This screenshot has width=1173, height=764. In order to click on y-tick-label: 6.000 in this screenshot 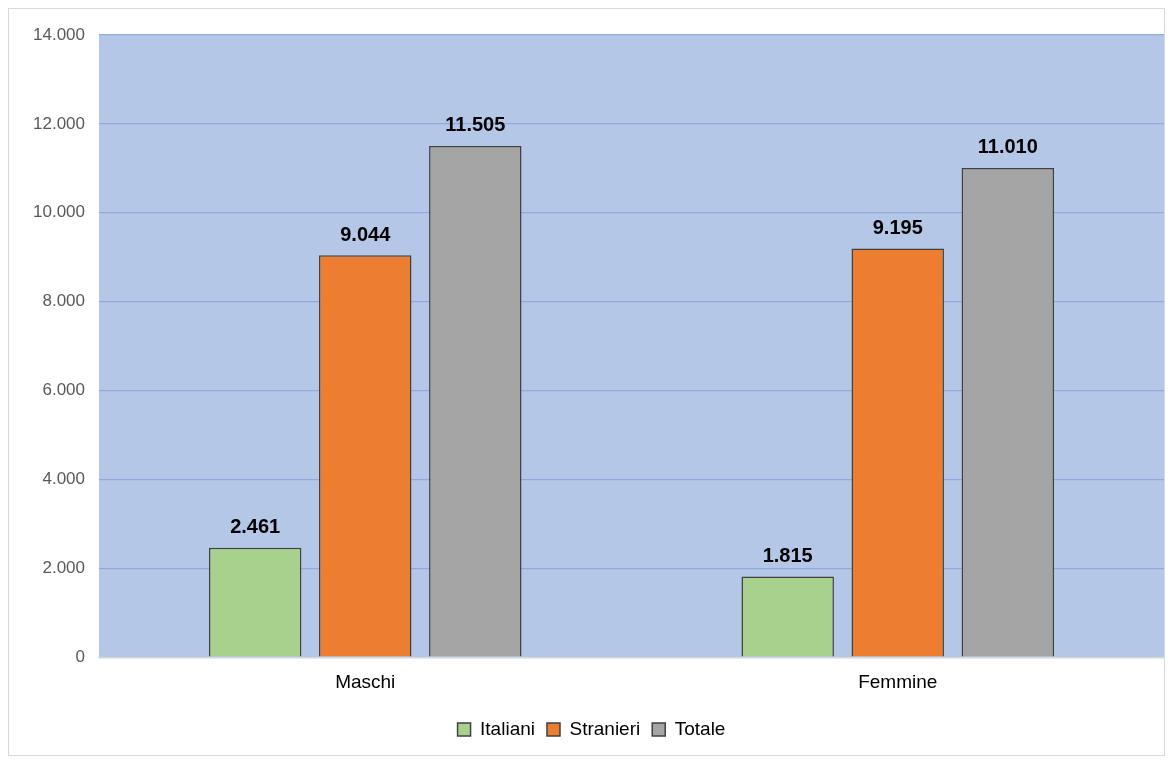, I will do `click(63, 390)`.